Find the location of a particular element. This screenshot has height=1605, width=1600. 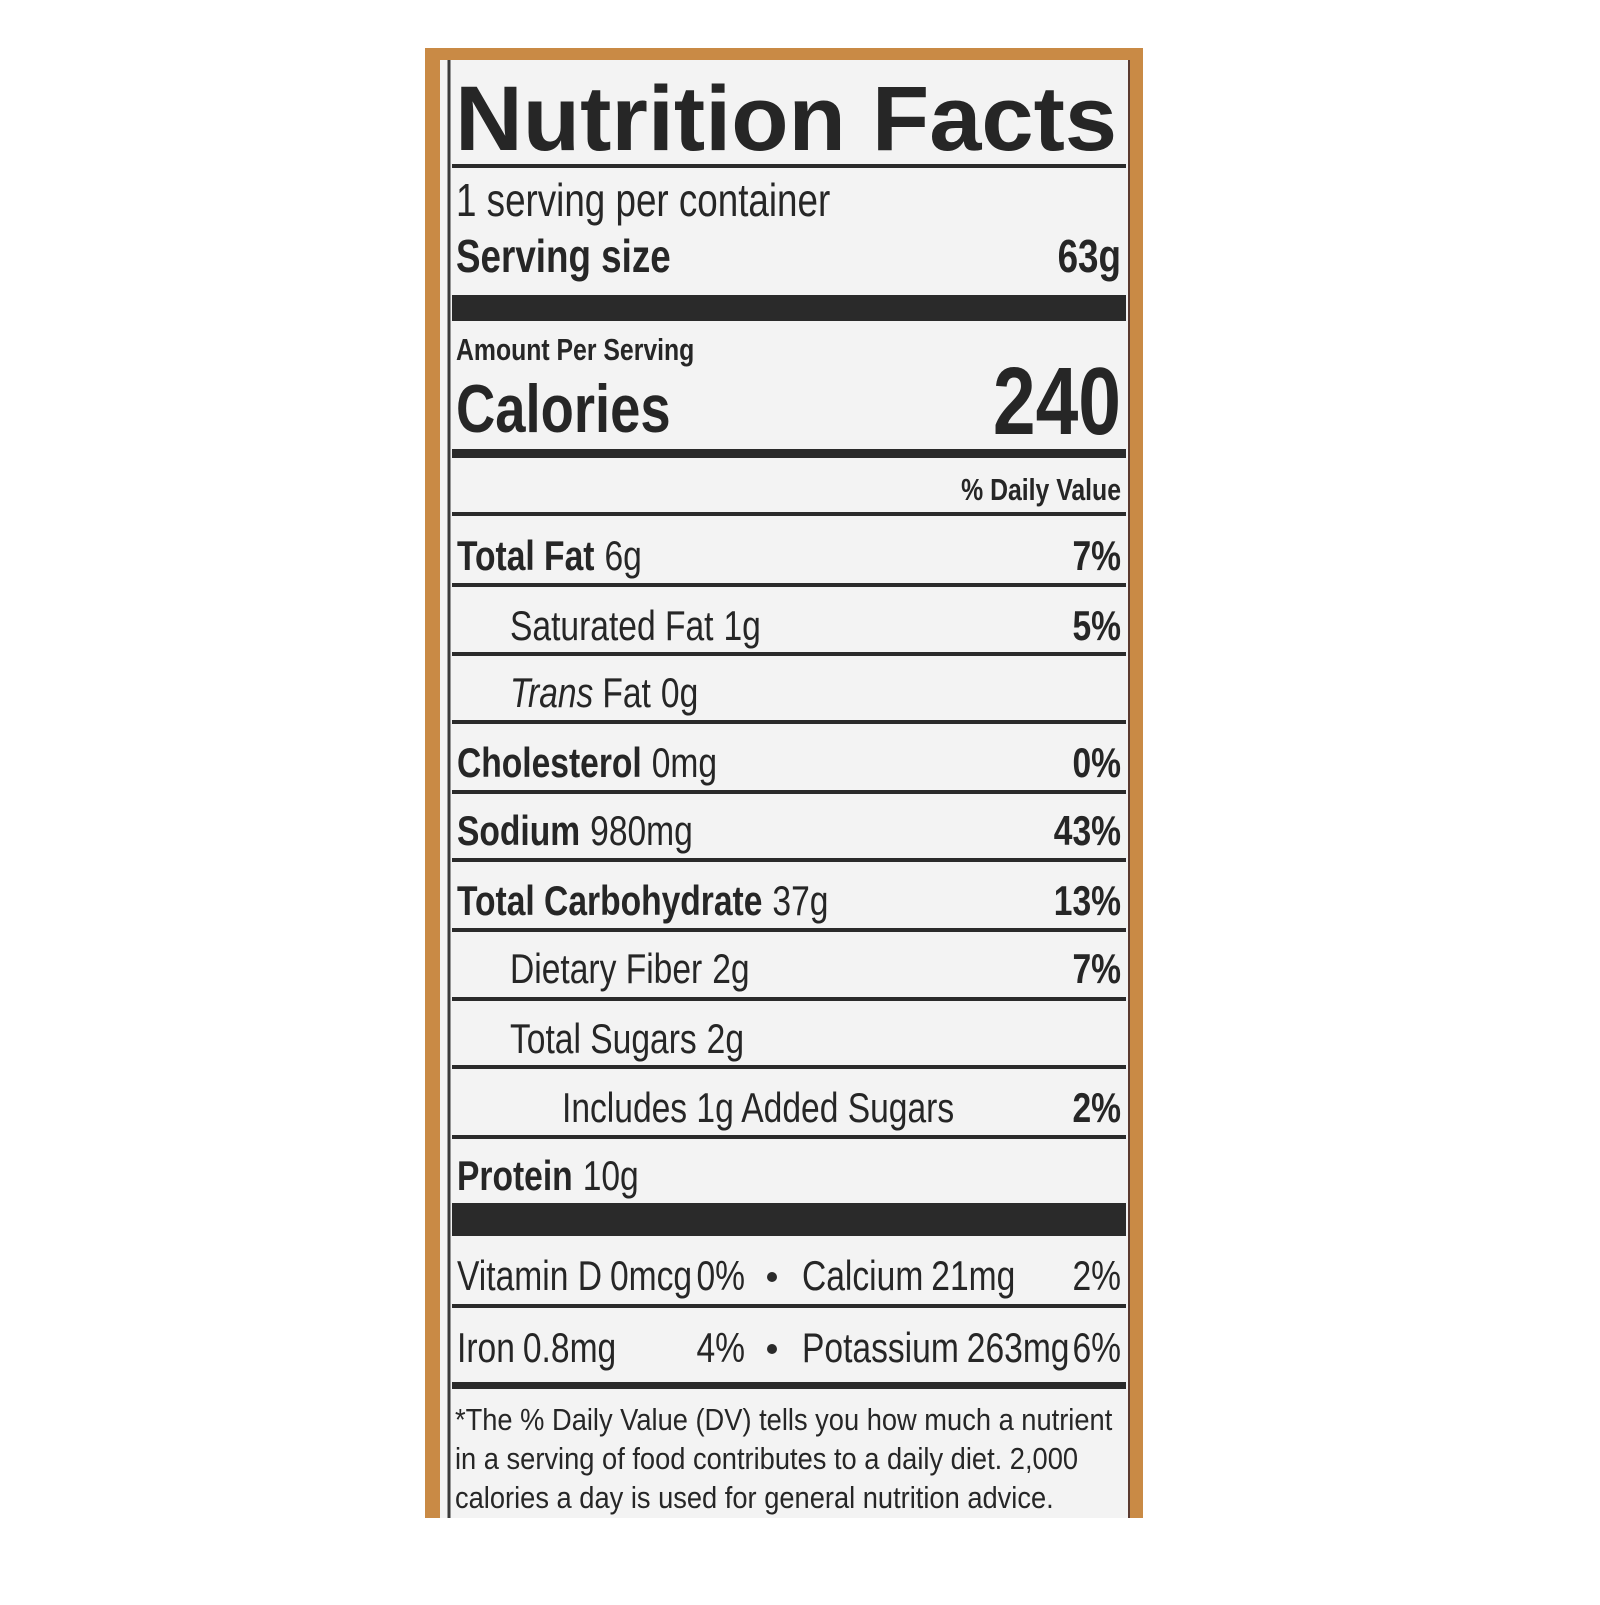

nutrient-name: Includes 1g Added Sugars is located at coordinates (758, 1109).